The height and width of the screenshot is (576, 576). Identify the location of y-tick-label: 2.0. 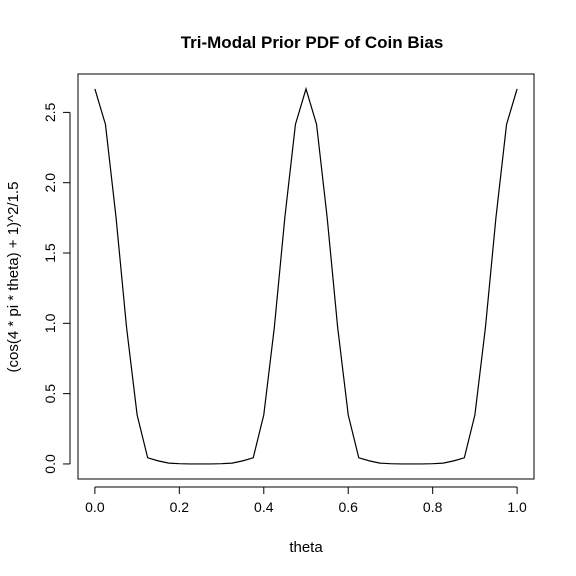
(50, 183).